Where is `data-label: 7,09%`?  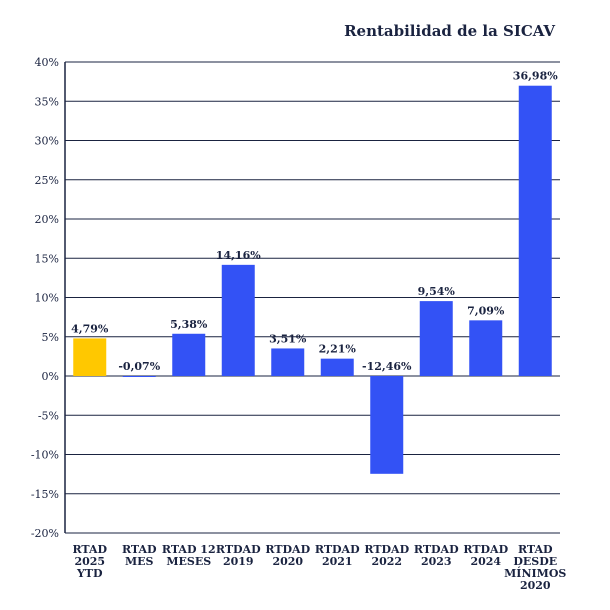 data-label: 7,09% is located at coordinates (486, 310).